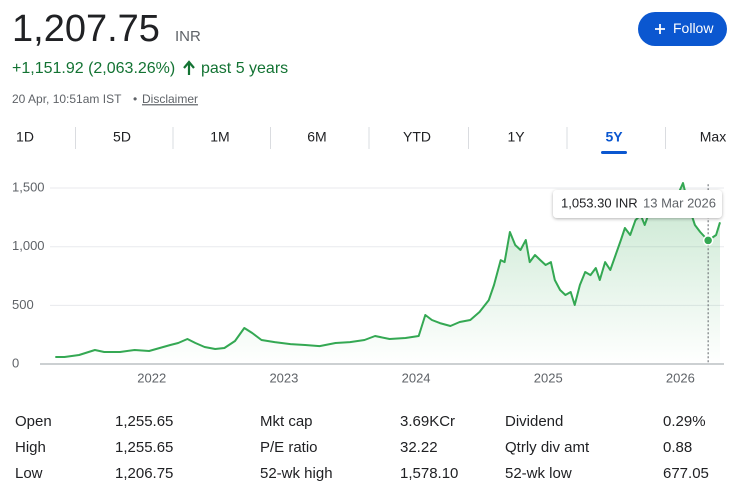 This screenshot has height=495, width=735. What do you see at coordinates (93, 68) in the screenshot?
I see `change: +1,151.92 (2,063.26%)` at bounding box center [93, 68].